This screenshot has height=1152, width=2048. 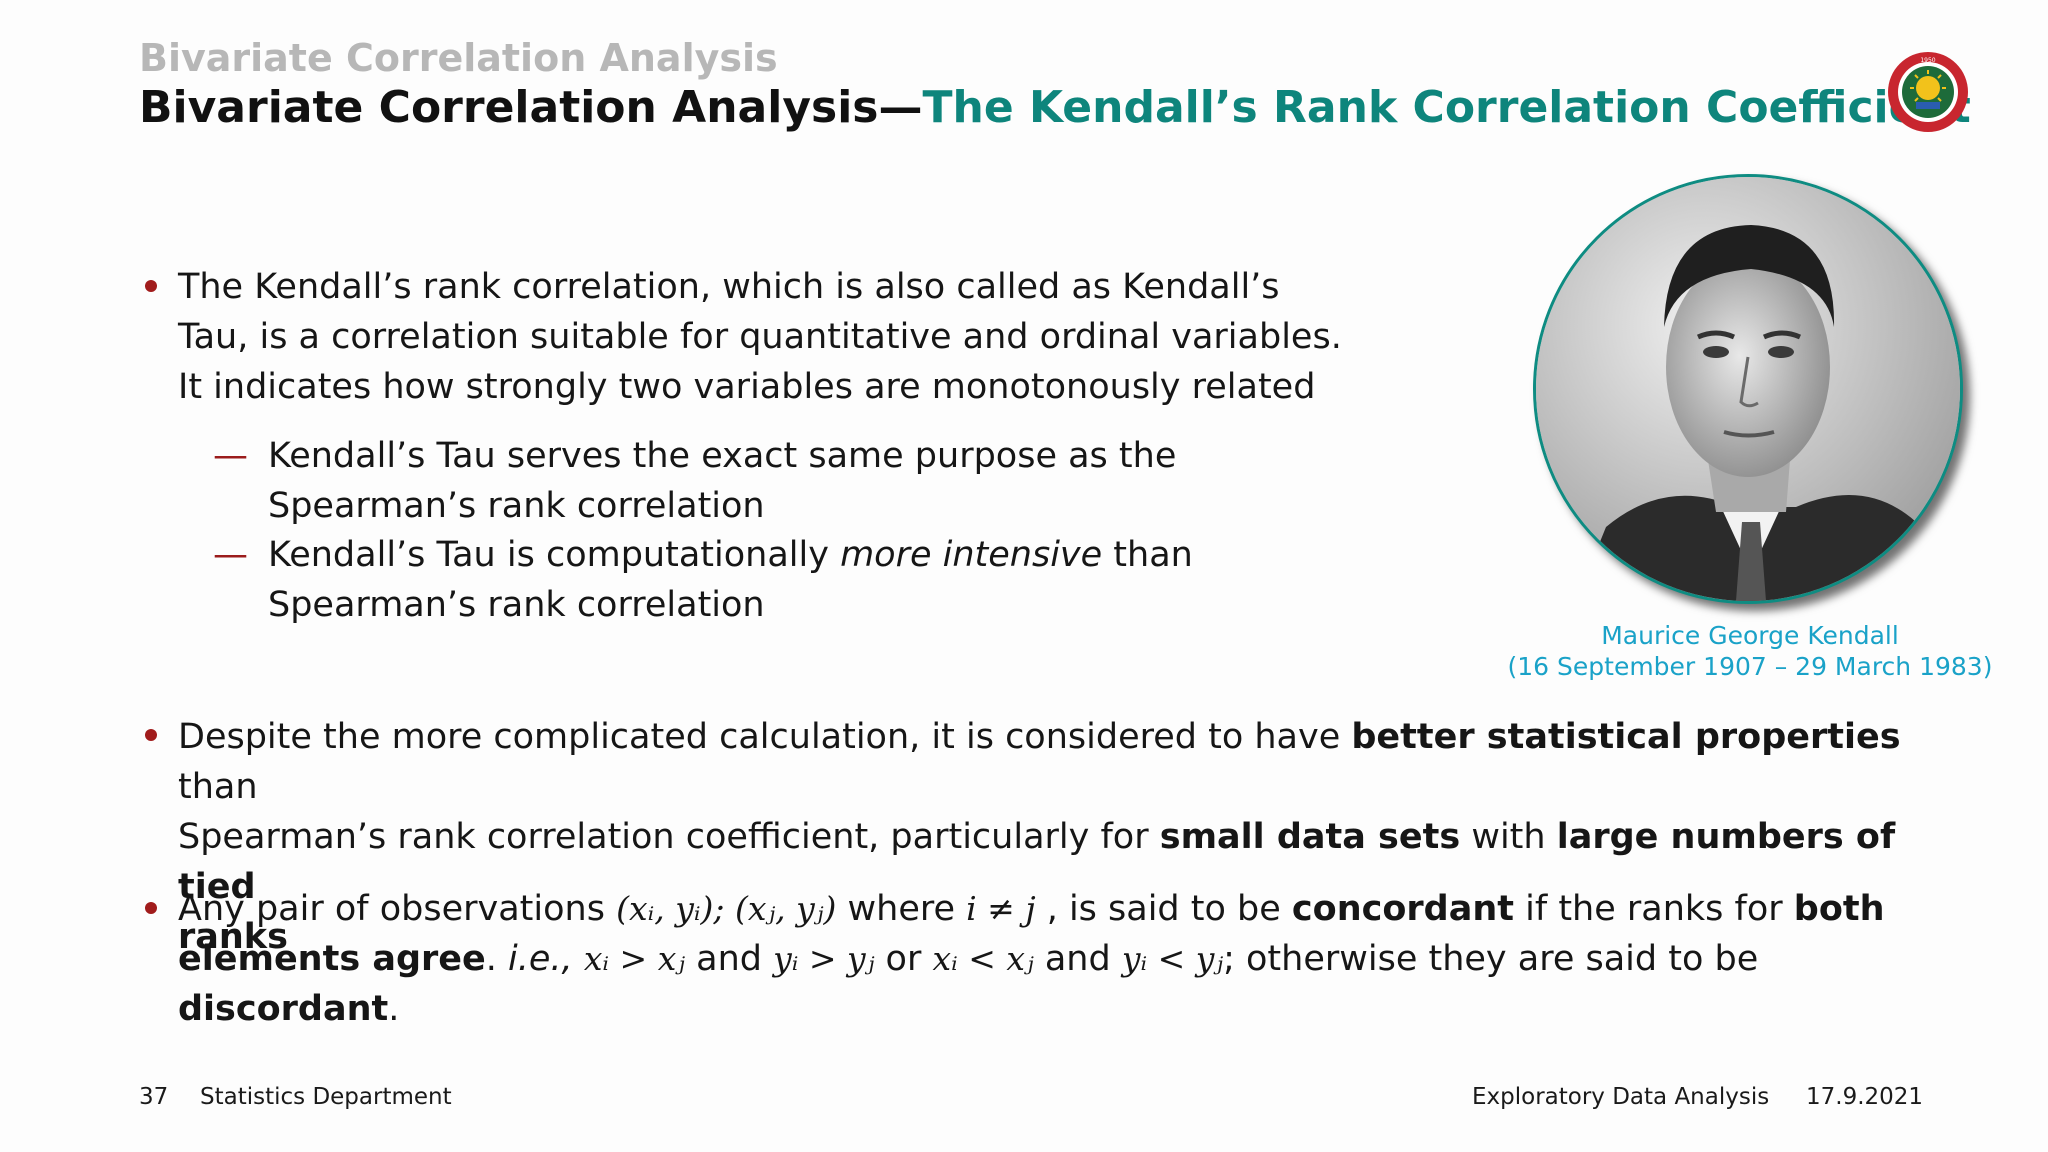 I want to click on caption-name: Maurice George Kendall, so click(x=1750, y=635).